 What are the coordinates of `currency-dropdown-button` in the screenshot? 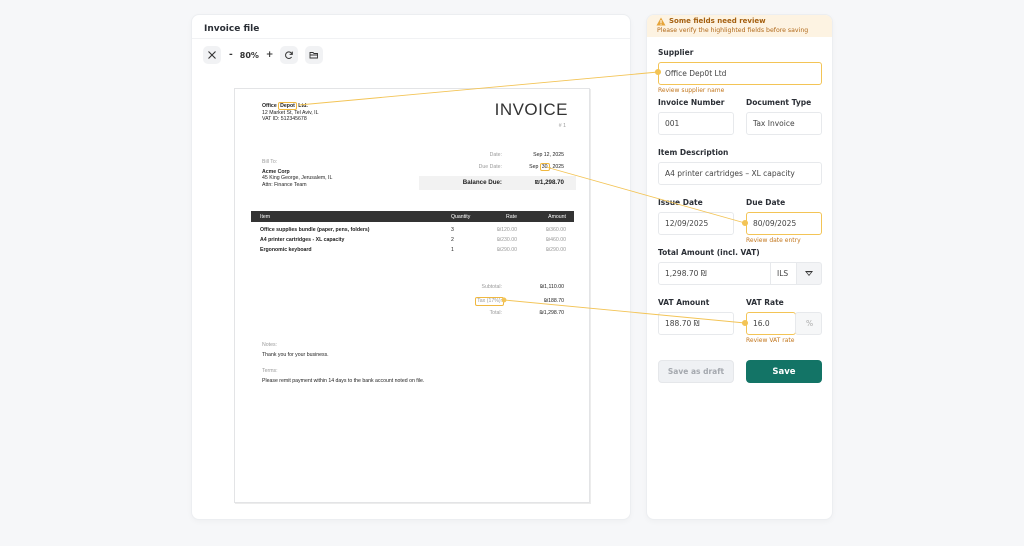 It's located at (809, 273).